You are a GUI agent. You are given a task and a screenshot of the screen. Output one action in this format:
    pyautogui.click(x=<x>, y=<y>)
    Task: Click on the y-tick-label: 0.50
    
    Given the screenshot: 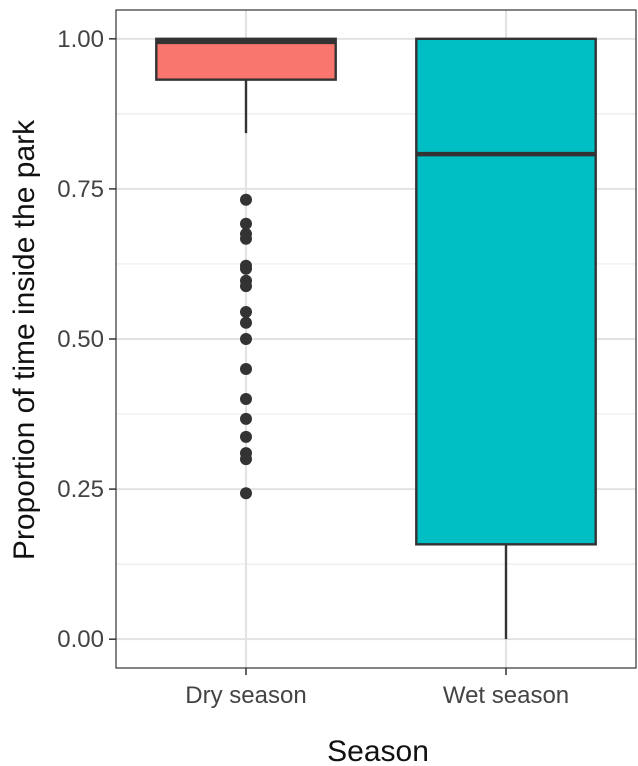 What is the action you would take?
    pyautogui.click(x=80, y=339)
    